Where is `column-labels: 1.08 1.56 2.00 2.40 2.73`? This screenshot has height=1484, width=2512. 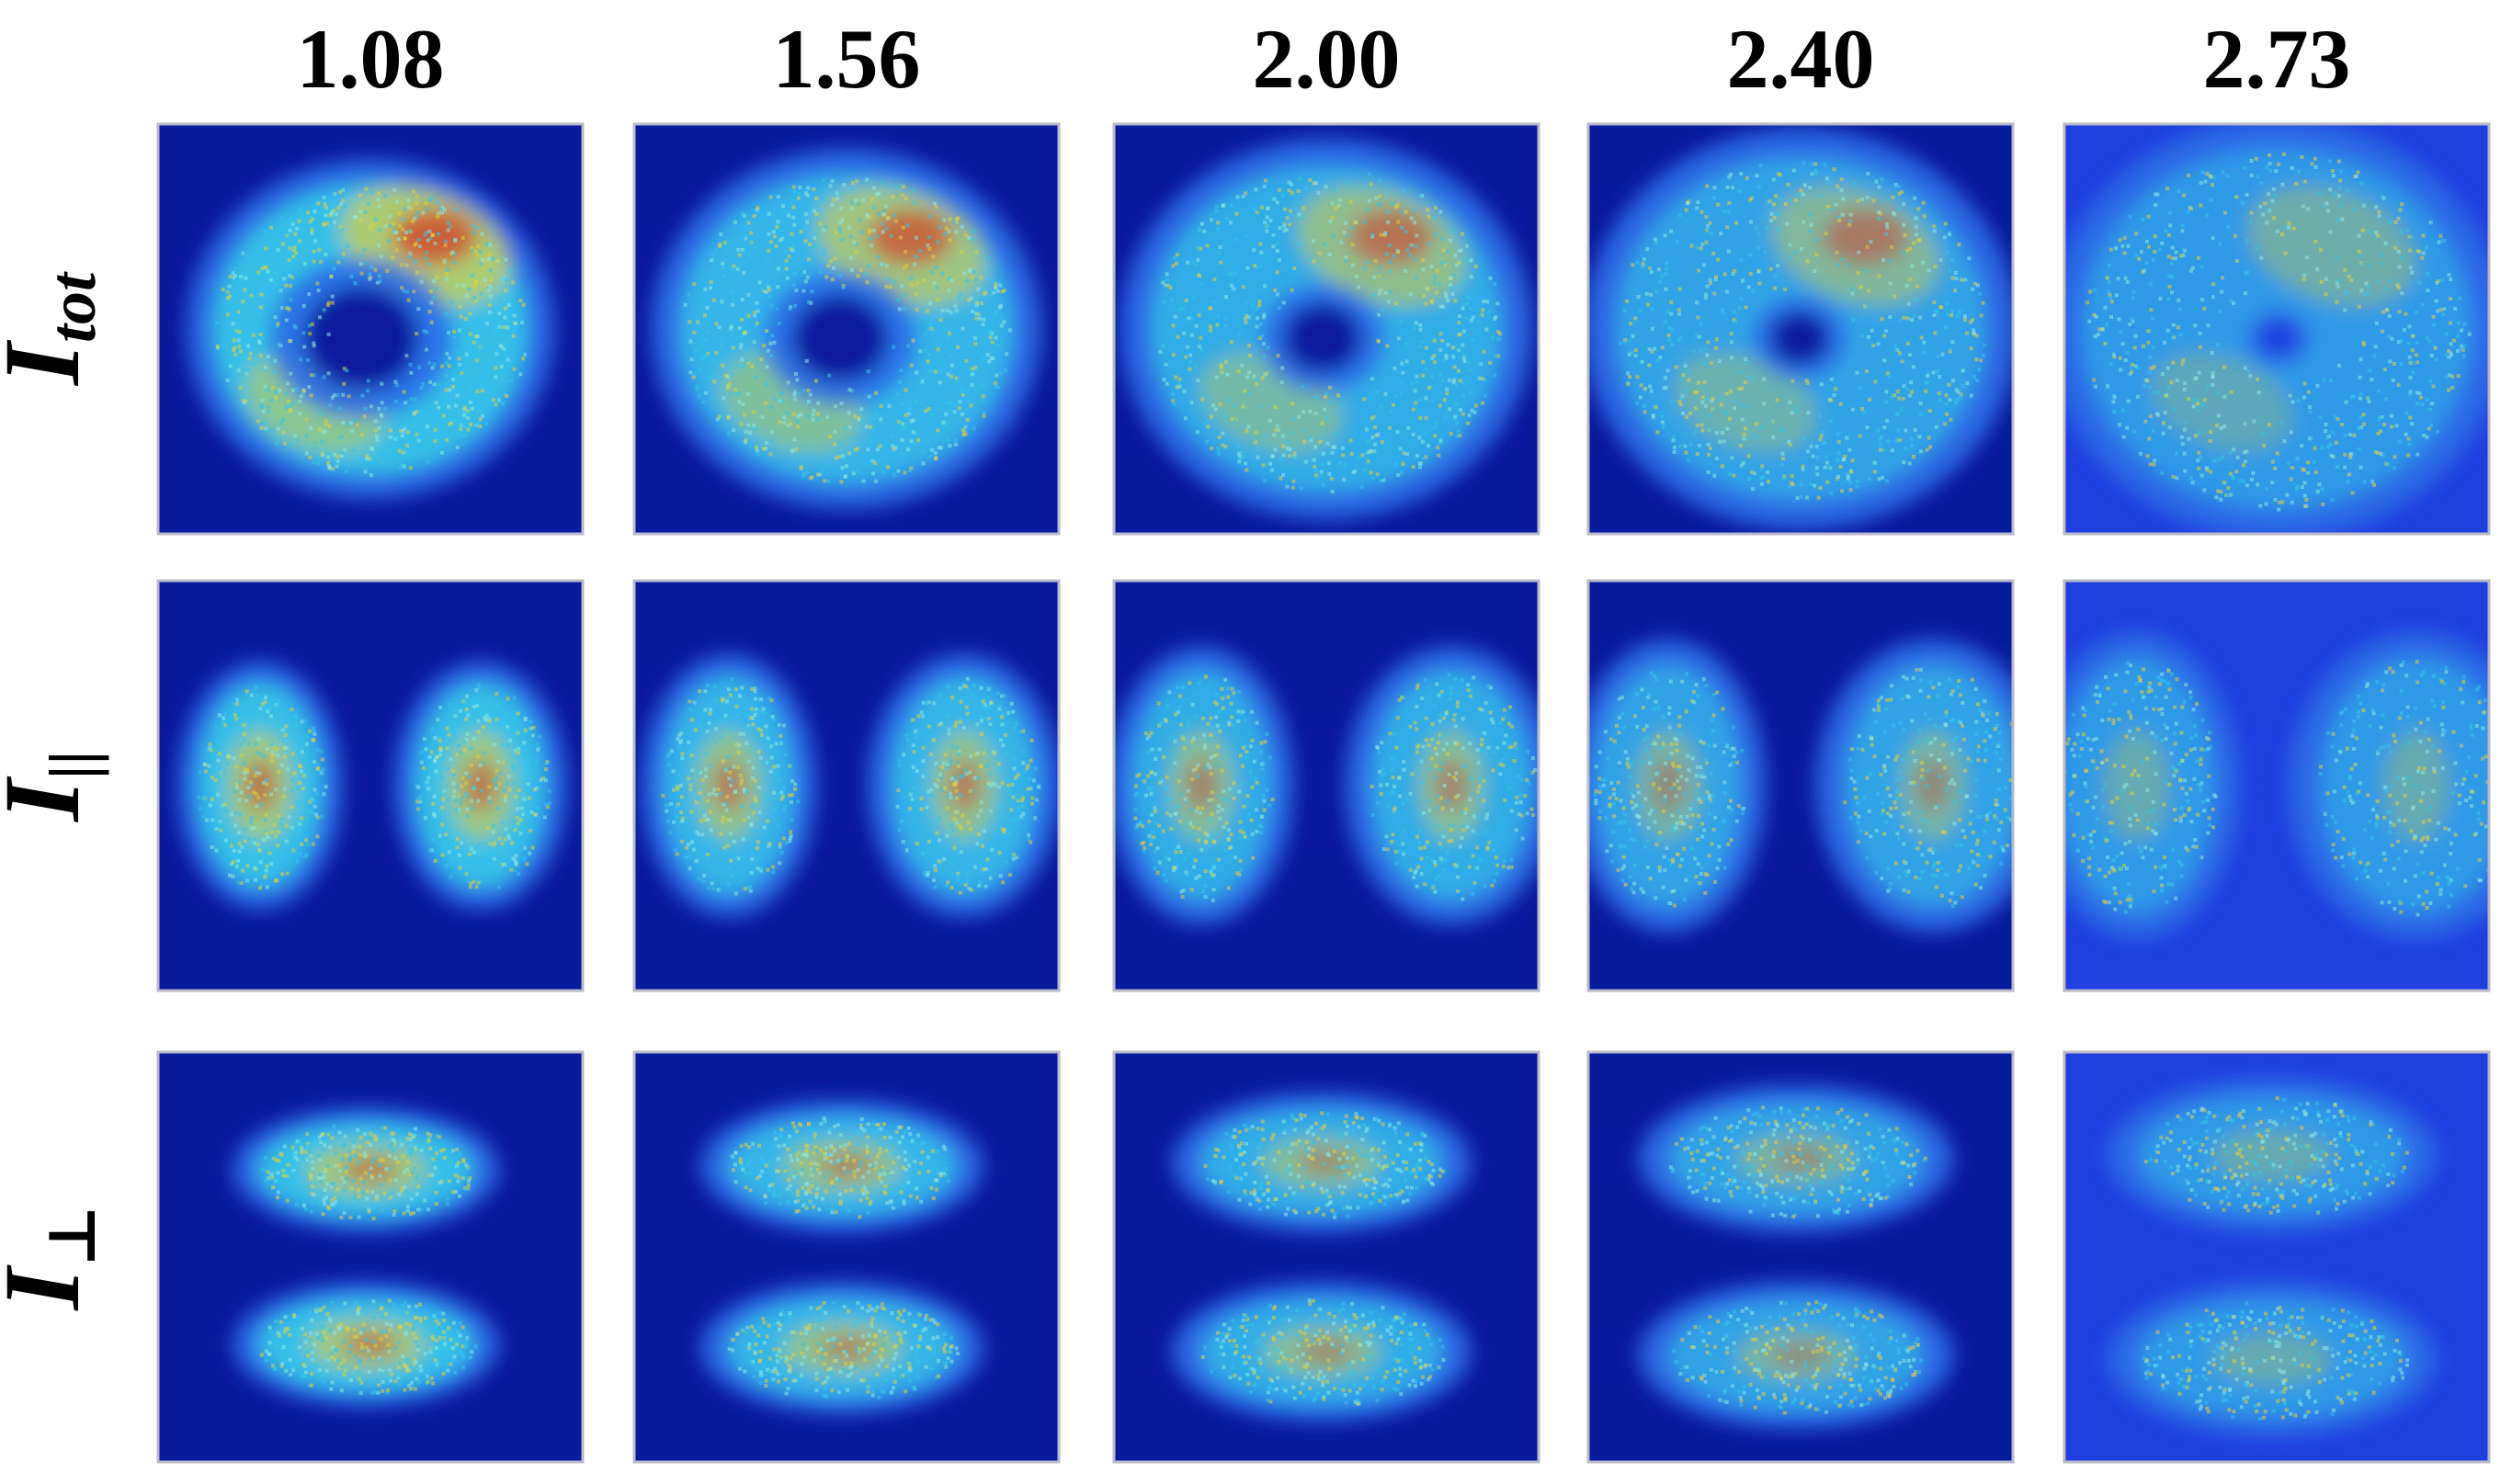
column-labels: 1.08 1.56 2.00 2.40 2.73 is located at coordinates (1324, 59).